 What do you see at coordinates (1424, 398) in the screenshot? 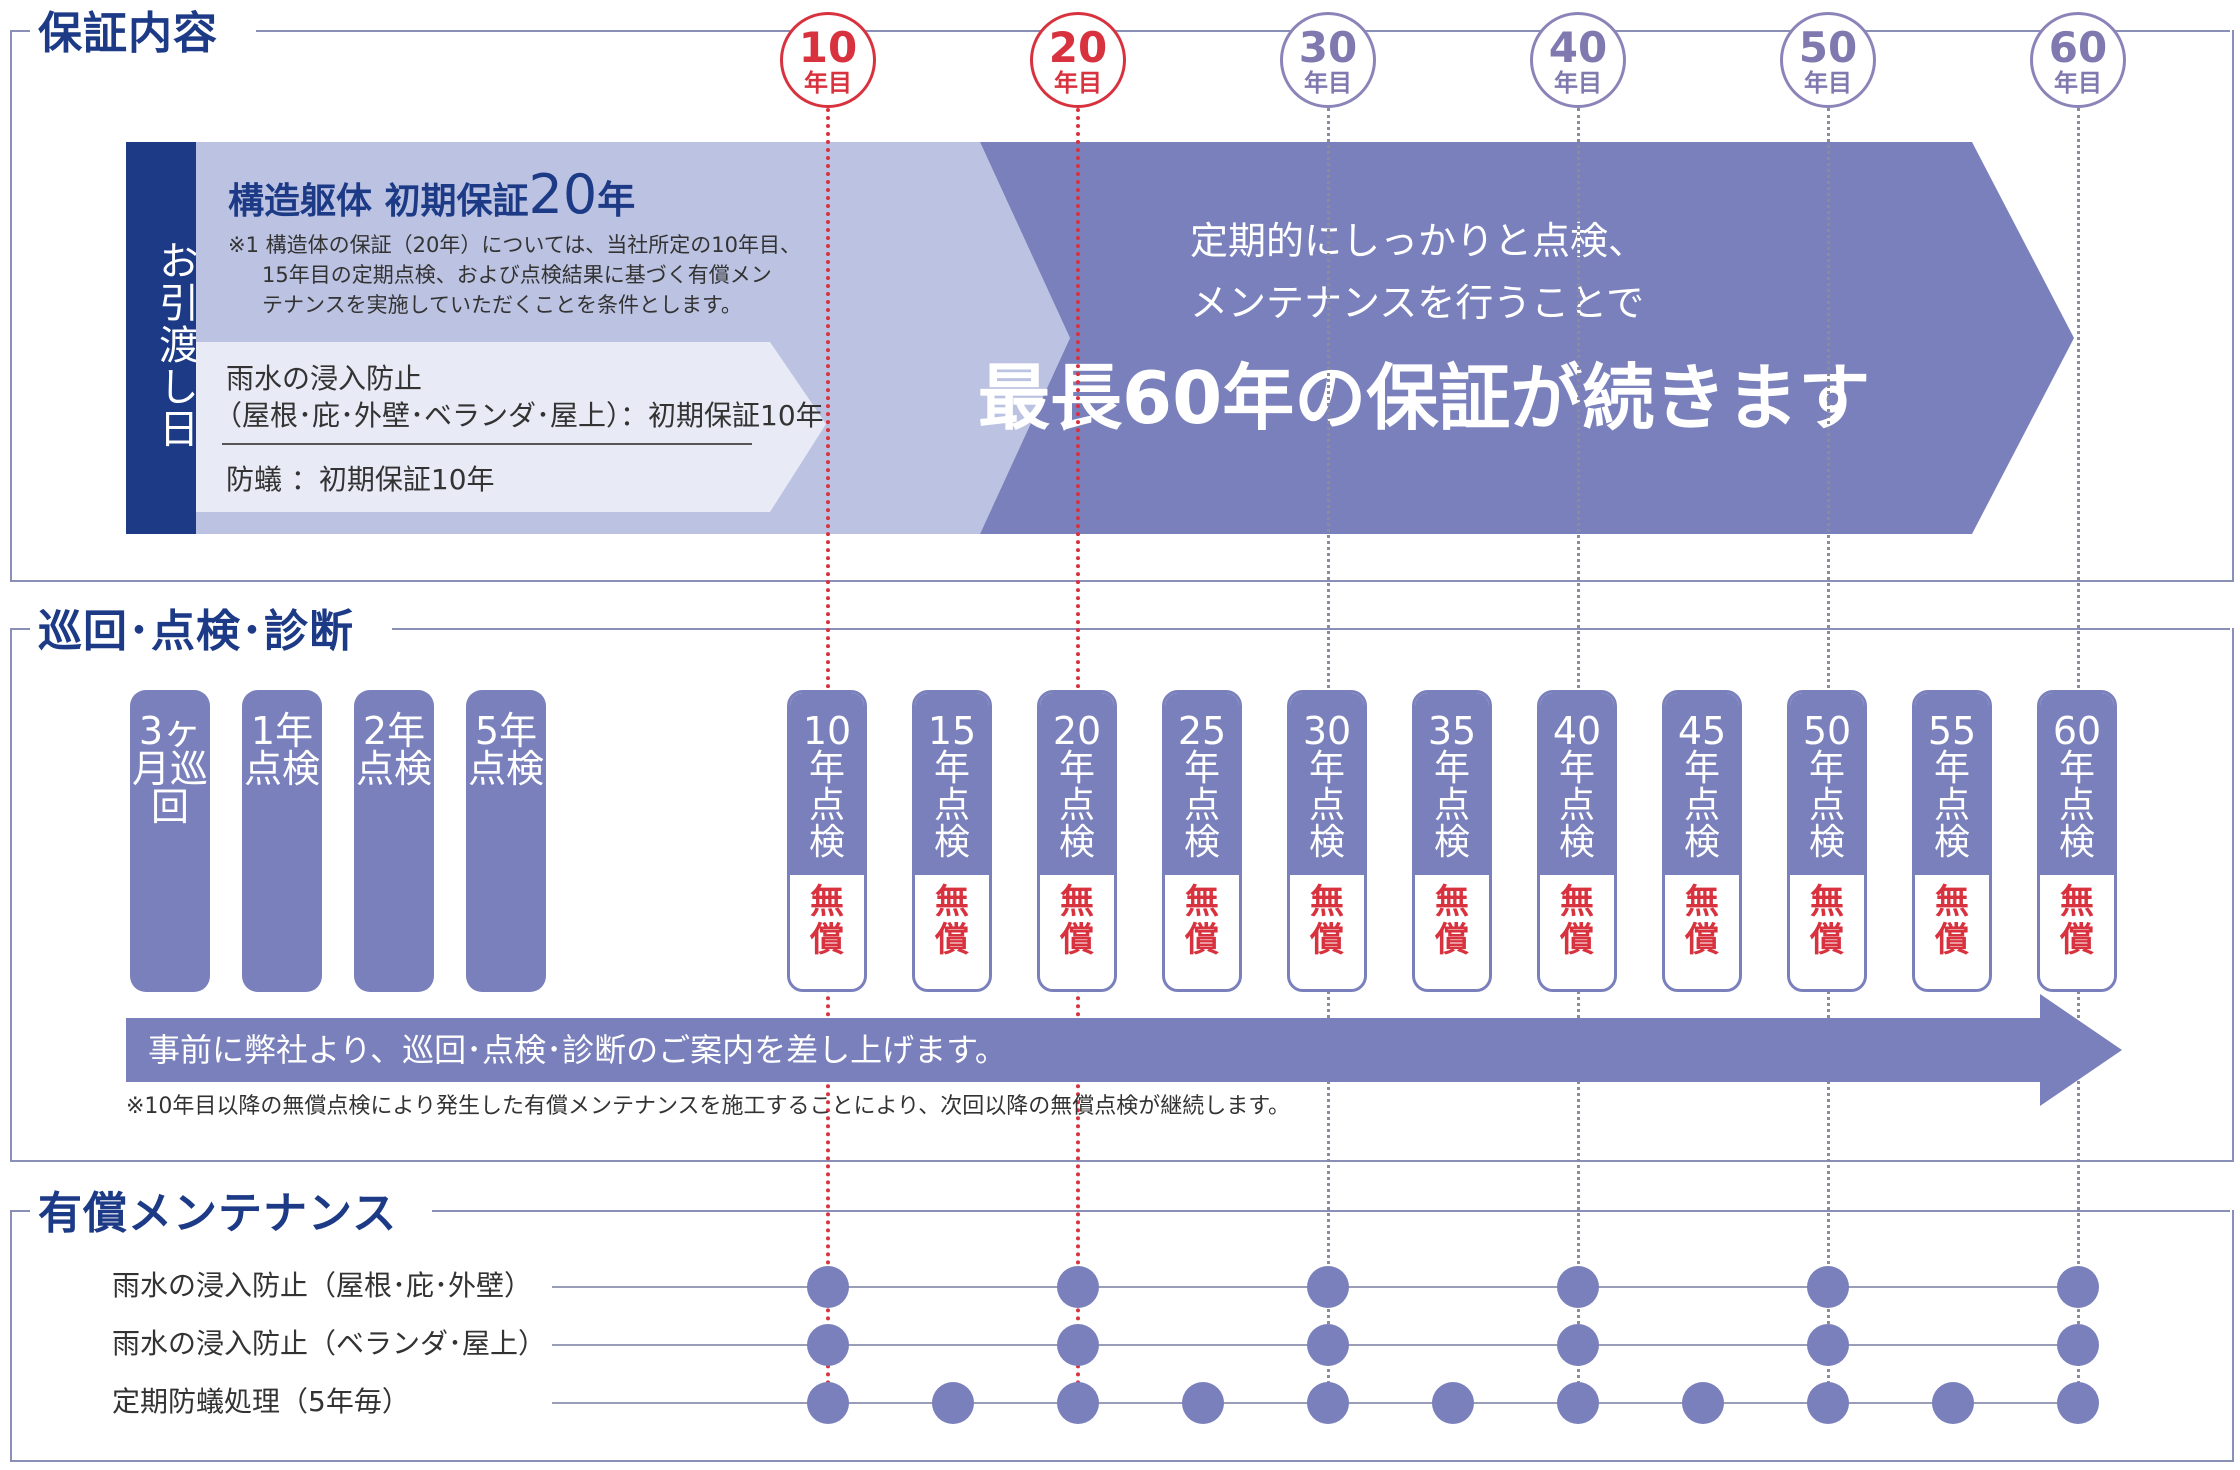
I see `big-arrow-headline: 最長60年の保証が続きます` at bounding box center [1424, 398].